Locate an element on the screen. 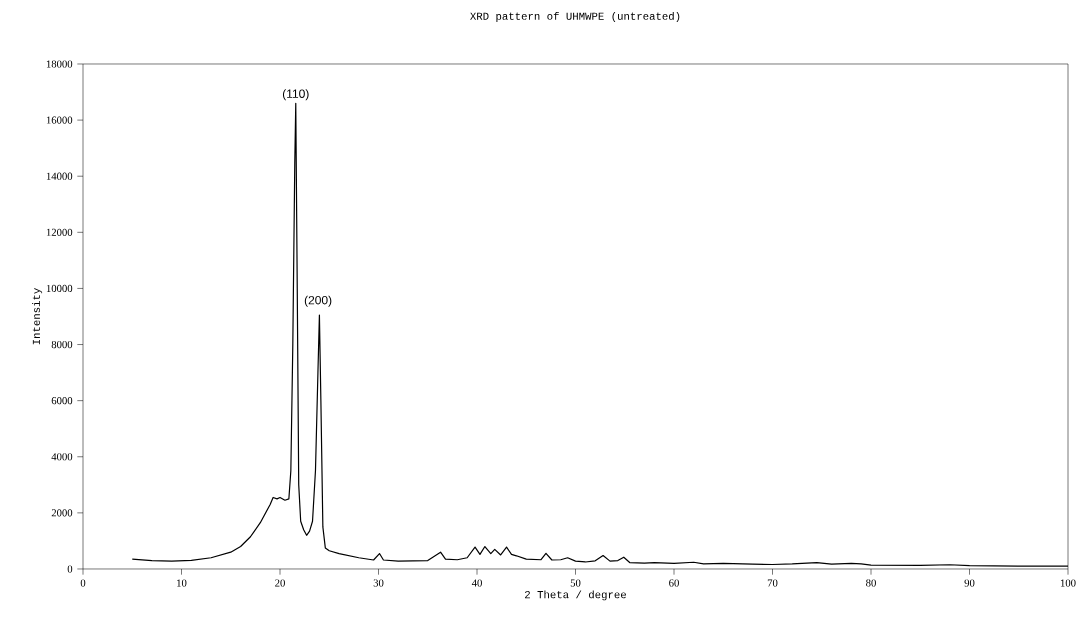 Image resolution: width=1084 pixels, height=624 pixels. x-tick-label: 0 is located at coordinates (83, 583).